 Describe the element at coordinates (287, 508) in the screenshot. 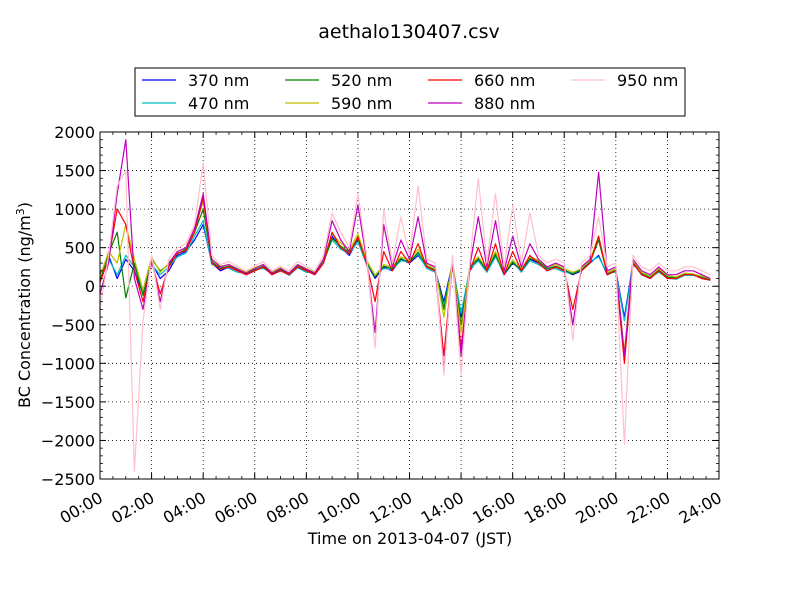

I see `x-tick-label: 08:00` at that location.